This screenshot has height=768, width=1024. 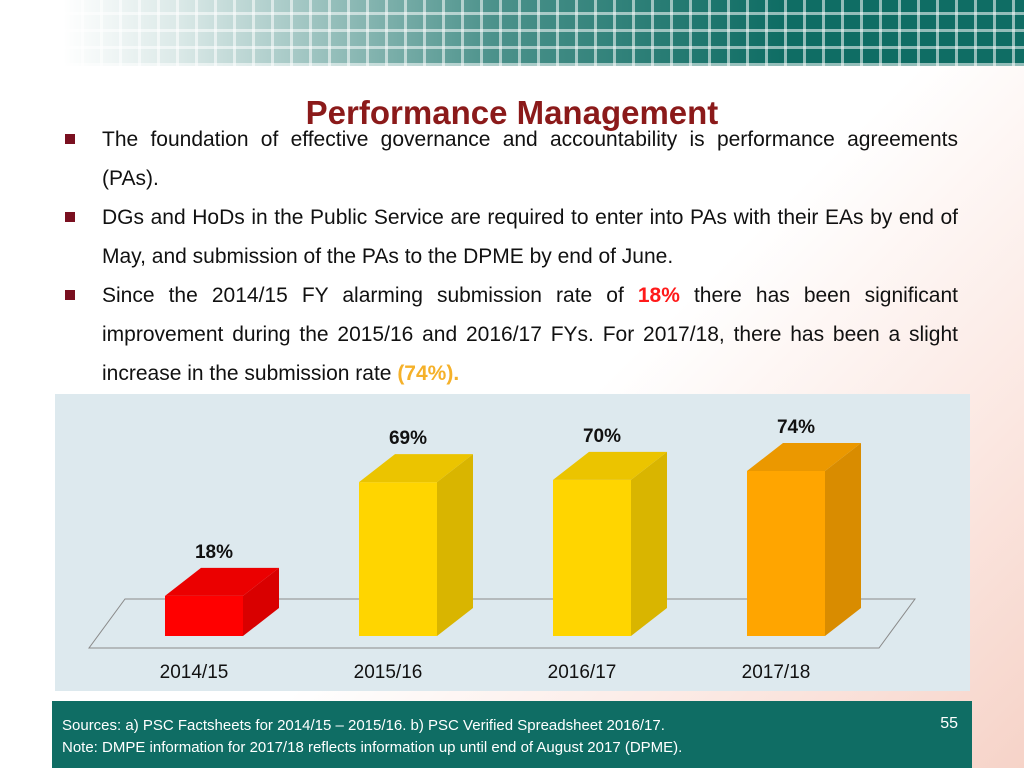 I want to click on category-label: 2014/15, so click(x=194, y=672).